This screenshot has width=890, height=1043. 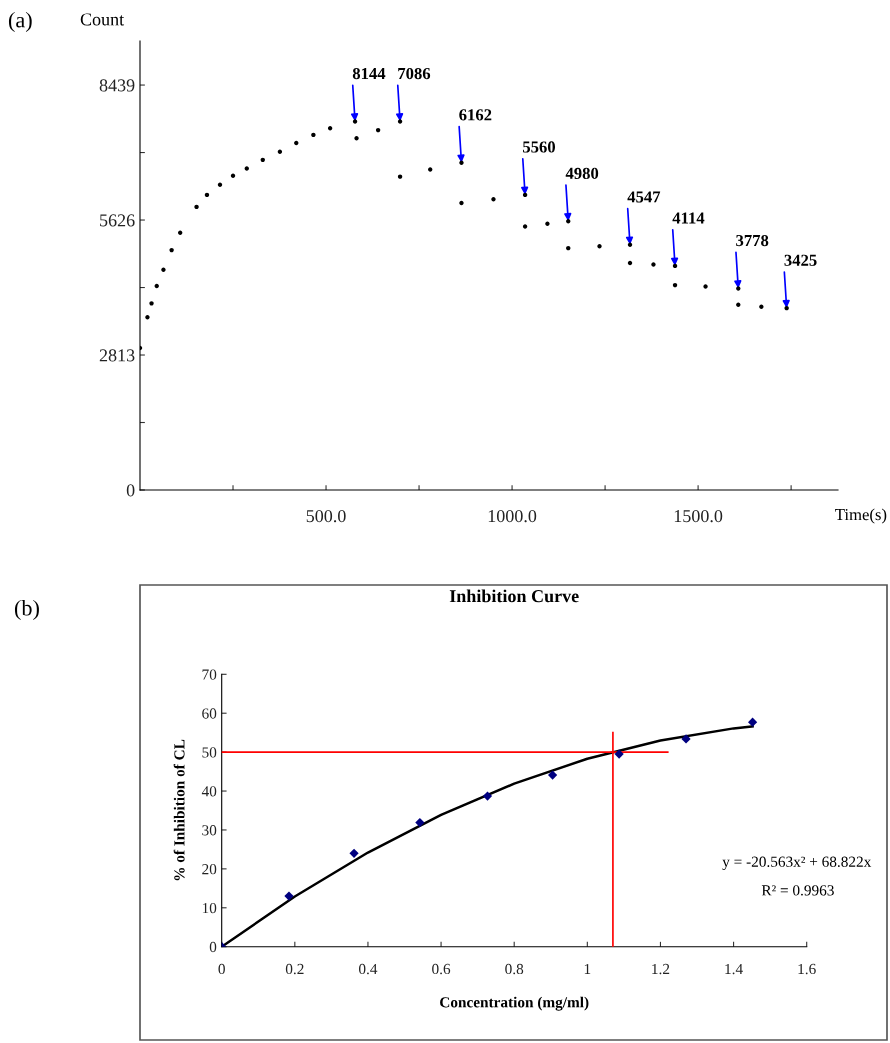 What do you see at coordinates (369, 73) in the screenshot?
I see `annotation: 8144` at bounding box center [369, 73].